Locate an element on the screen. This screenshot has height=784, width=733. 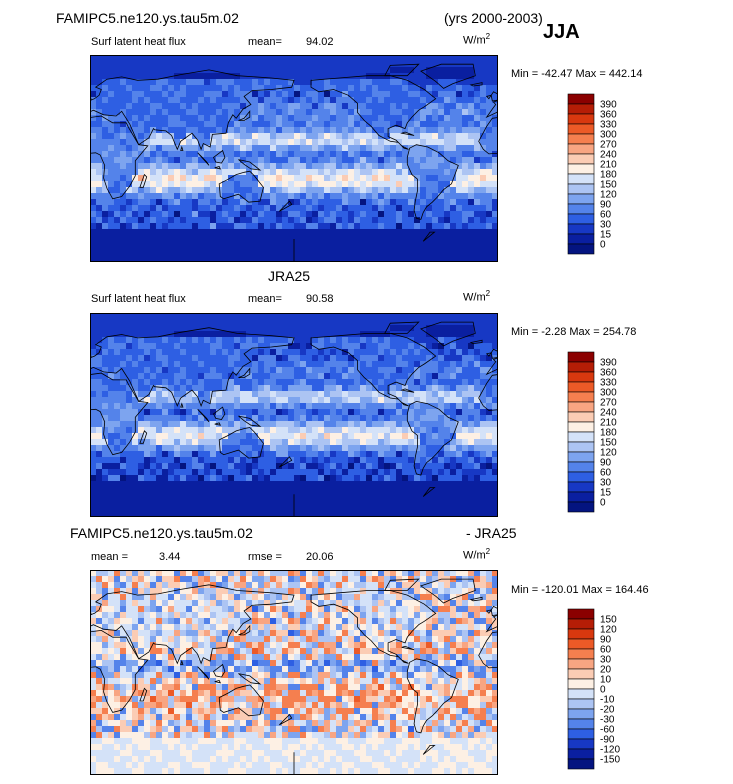
colorbar-tick-label: 330 is located at coordinates (608, 125).